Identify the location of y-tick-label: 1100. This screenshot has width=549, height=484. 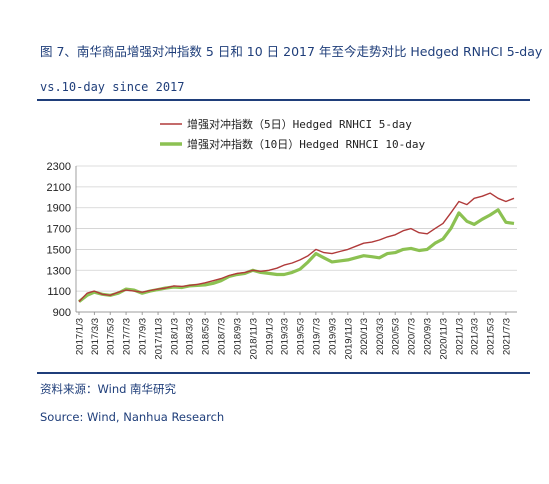
(59, 292).